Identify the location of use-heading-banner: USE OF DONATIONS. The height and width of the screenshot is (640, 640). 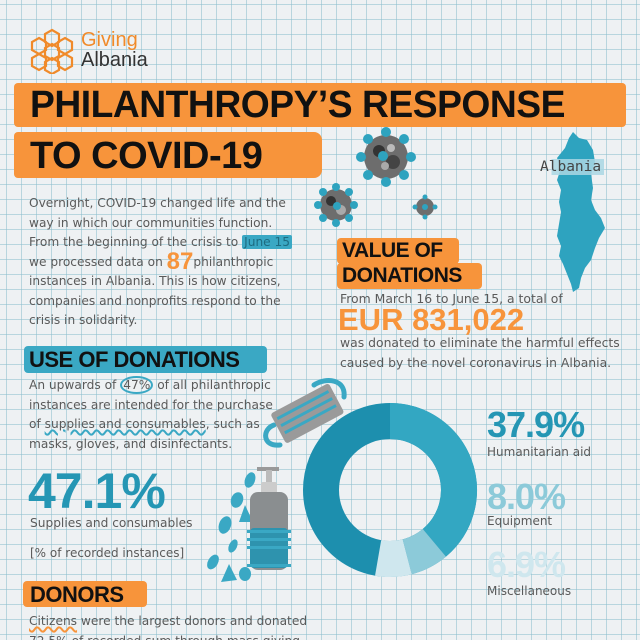
(145, 359).